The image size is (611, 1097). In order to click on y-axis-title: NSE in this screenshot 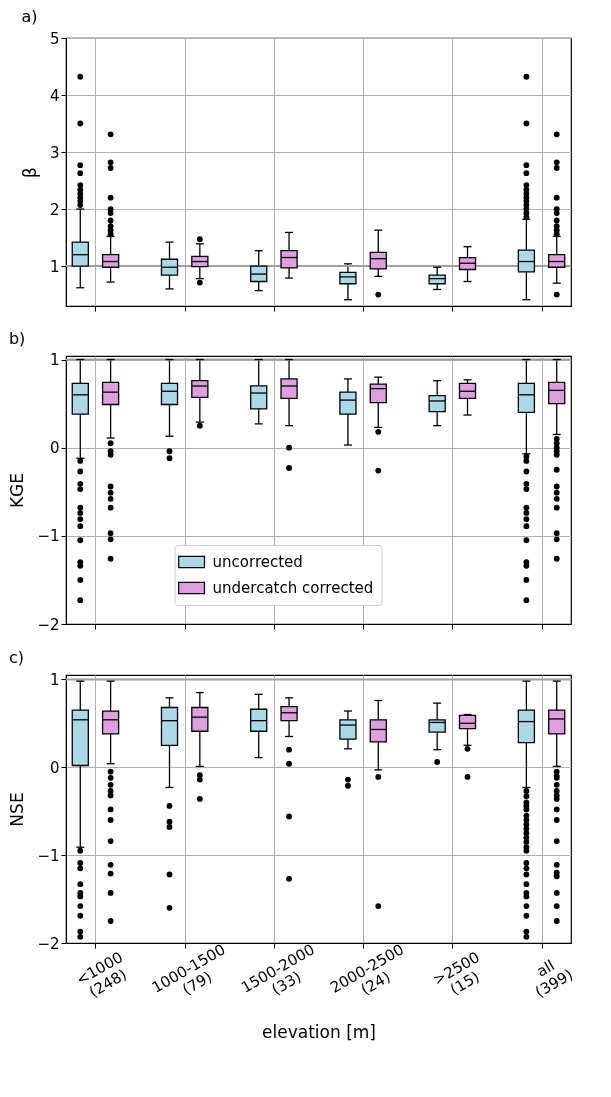, I will do `click(17, 809)`.